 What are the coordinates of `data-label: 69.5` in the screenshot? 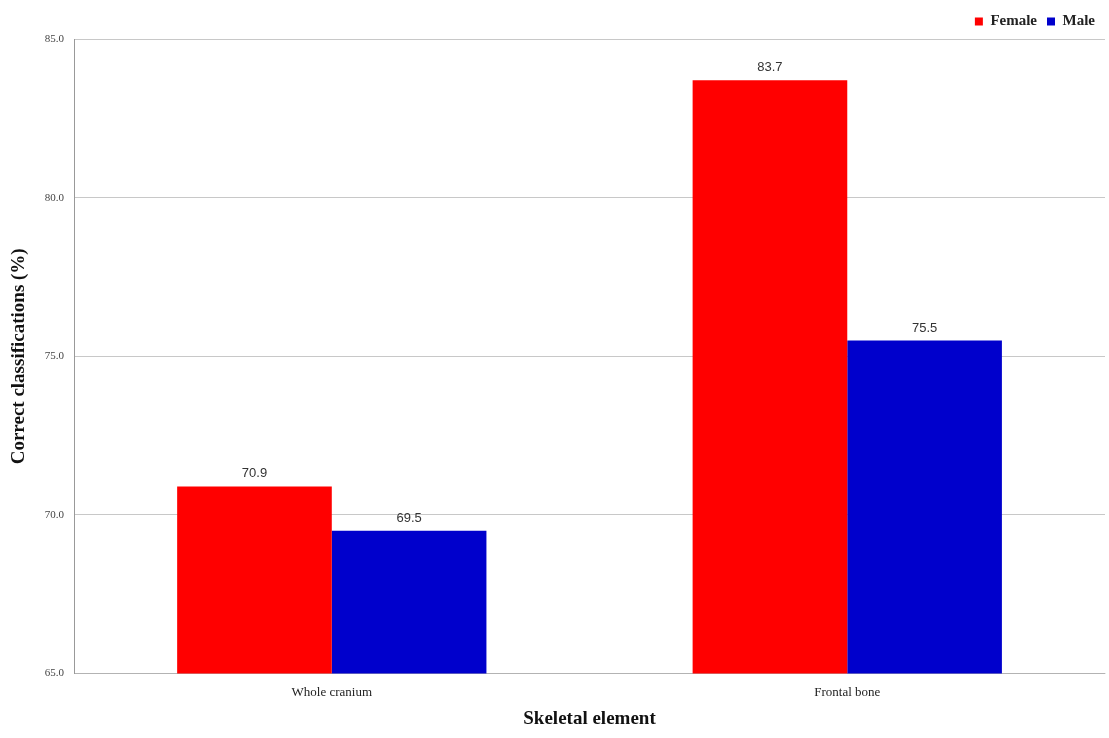 It's located at (409, 517).